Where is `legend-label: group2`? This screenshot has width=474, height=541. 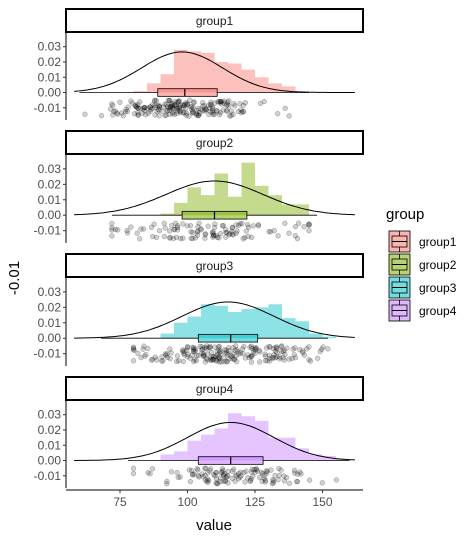
legend-label: group2 is located at coordinates (438, 265).